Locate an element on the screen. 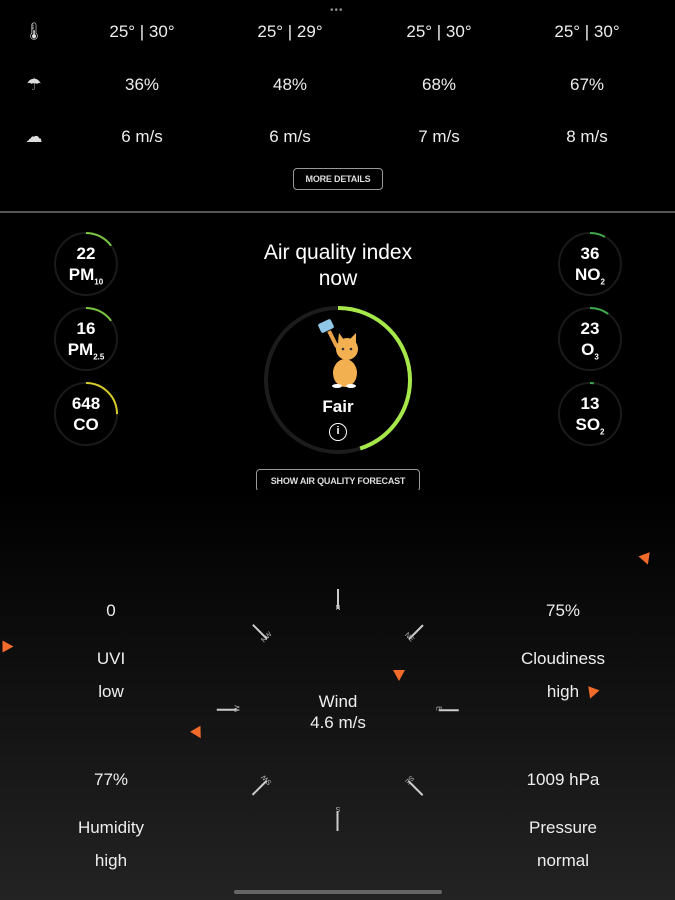 The width and height of the screenshot is (675, 900). forecast-cell: 48% is located at coordinates (290, 84).